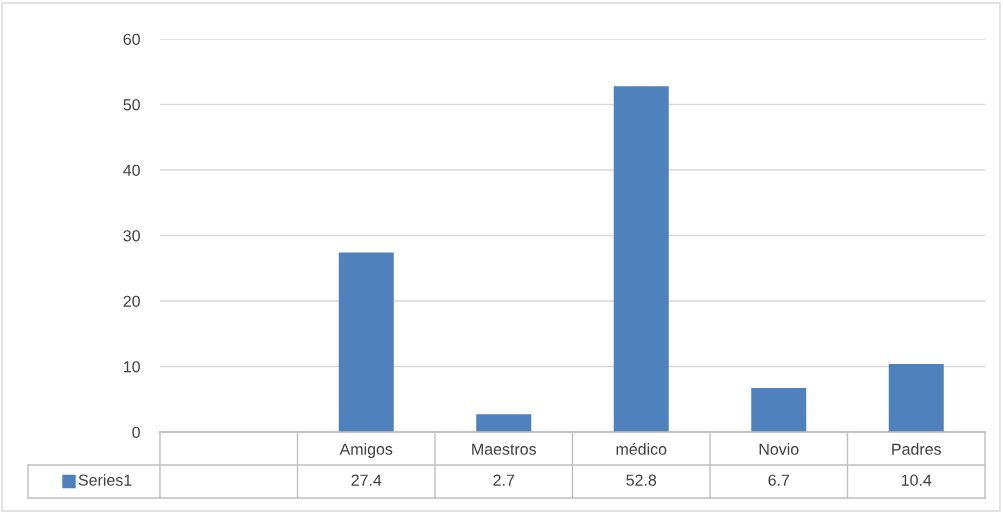 This screenshot has width=1003, height=513. Describe the element at coordinates (366, 450) in the screenshot. I see `x-tick-label: Amigos` at that location.